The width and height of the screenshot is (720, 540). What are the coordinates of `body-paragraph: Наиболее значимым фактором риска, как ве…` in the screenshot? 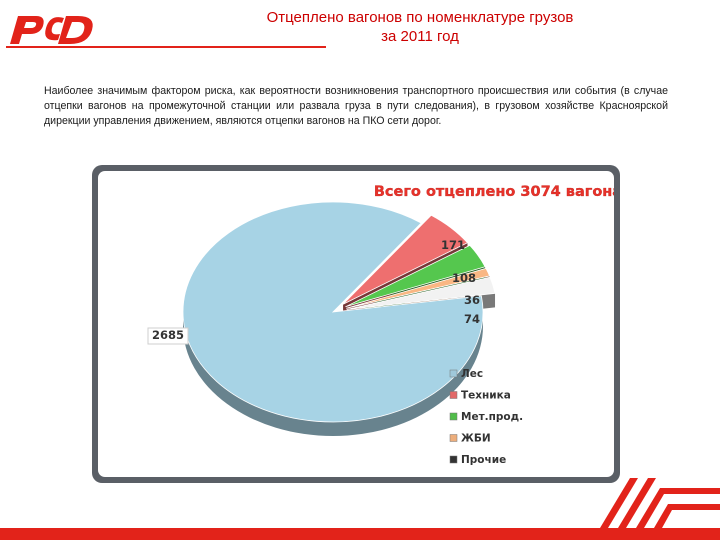 It's located at (356, 106).